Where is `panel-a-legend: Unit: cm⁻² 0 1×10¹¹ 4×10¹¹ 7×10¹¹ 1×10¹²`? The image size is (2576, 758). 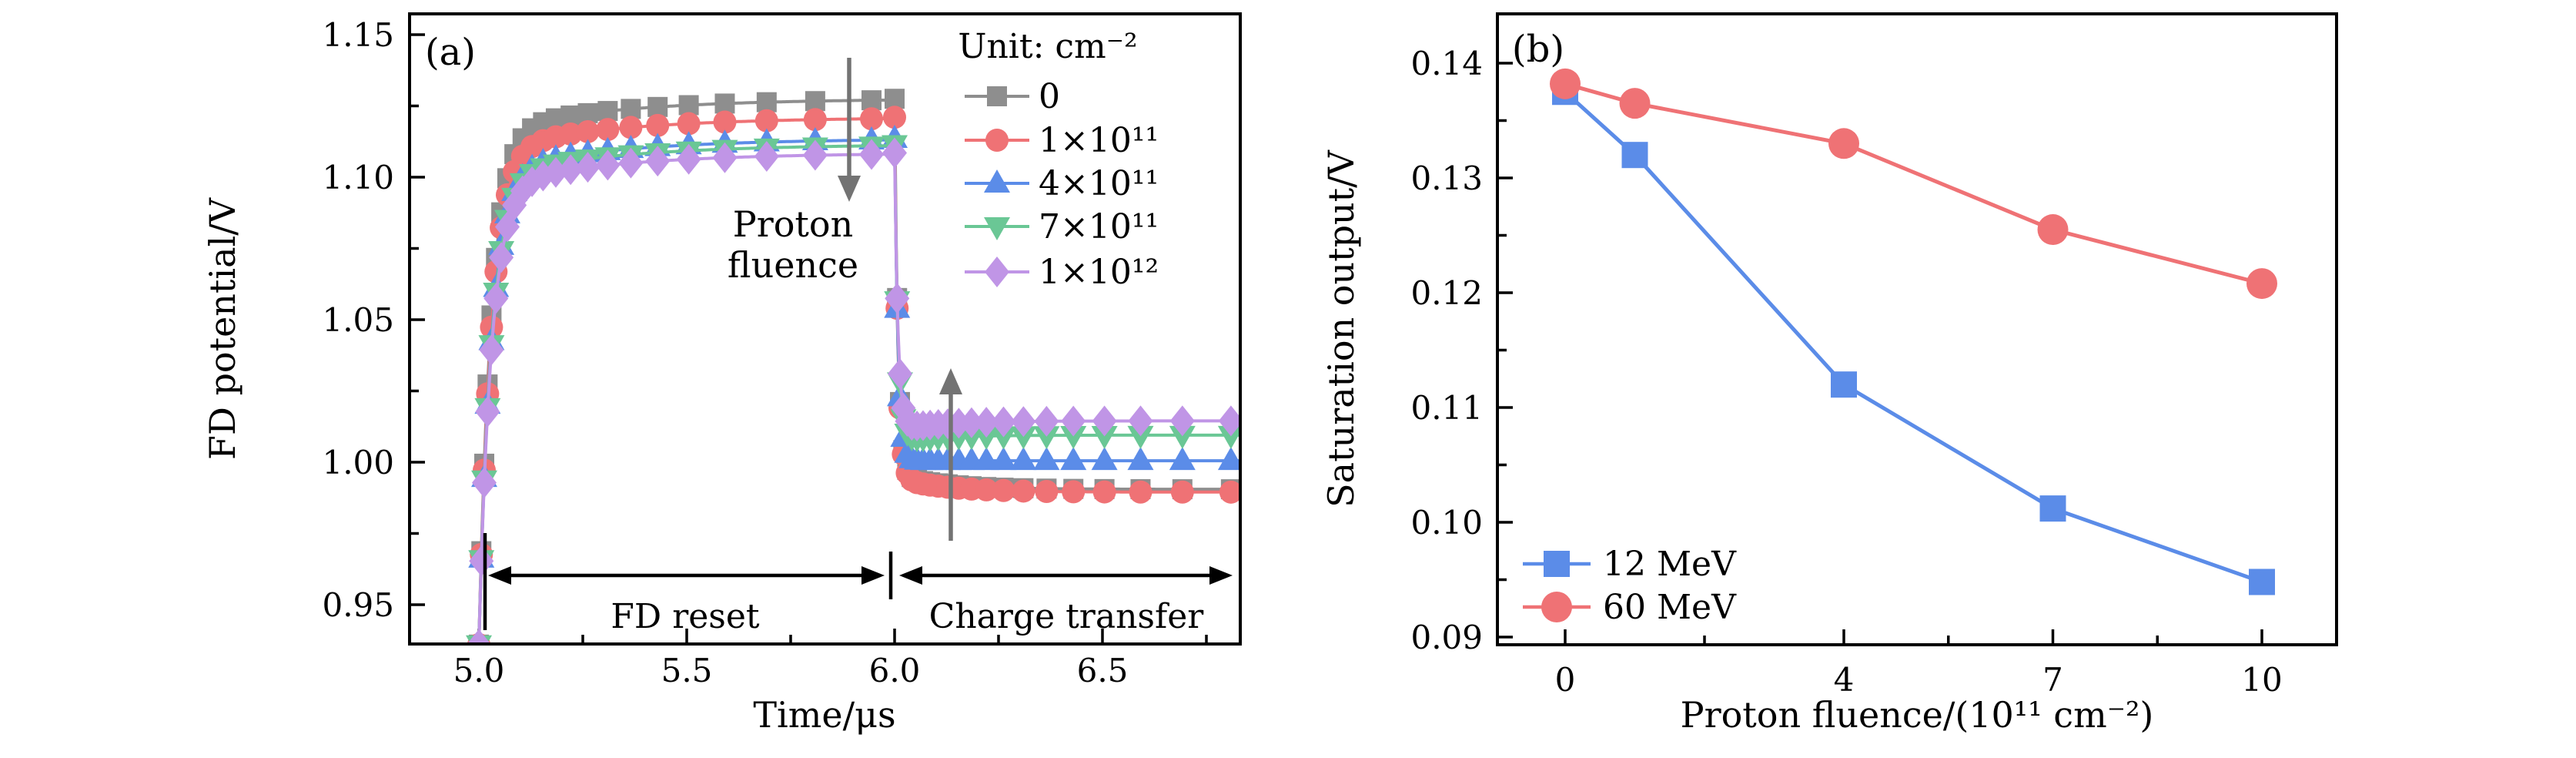 panel-a-legend: Unit: cm⁻² 0 1×10¹¹ 4×10¹¹ 7×10¹¹ 1×10¹² is located at coordinates (1058, 160).